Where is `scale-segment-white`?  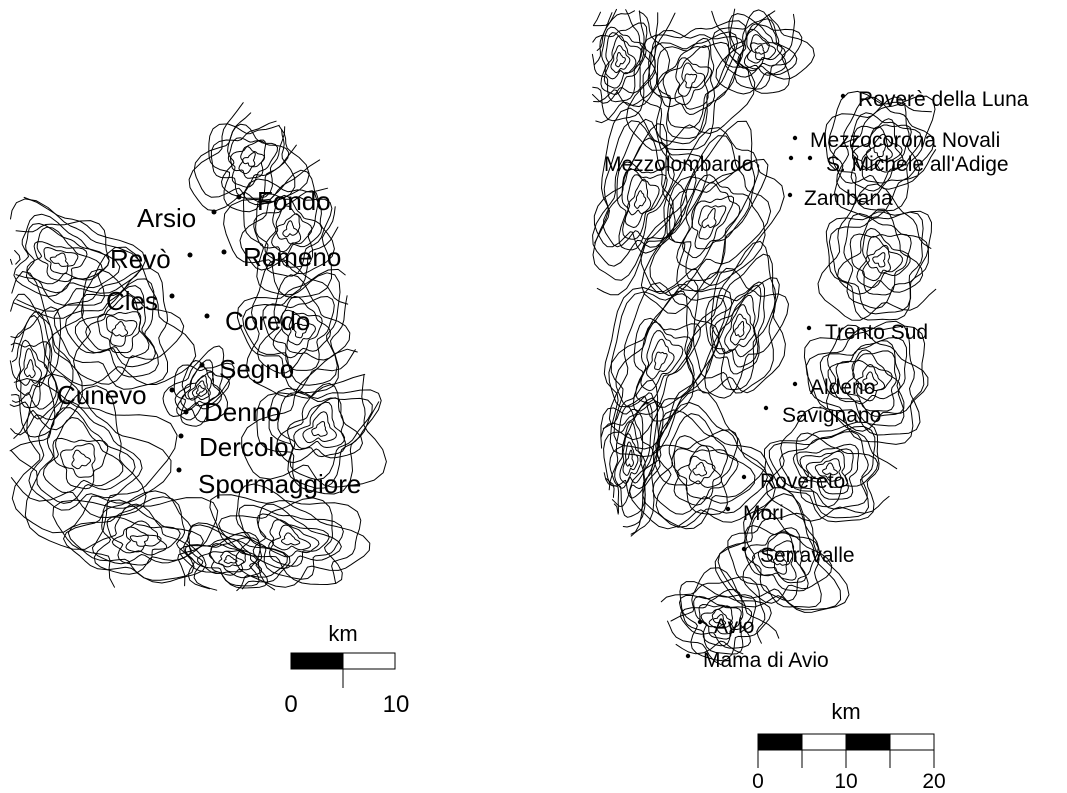 scale-segment-white is located at coordinates (369, 661).